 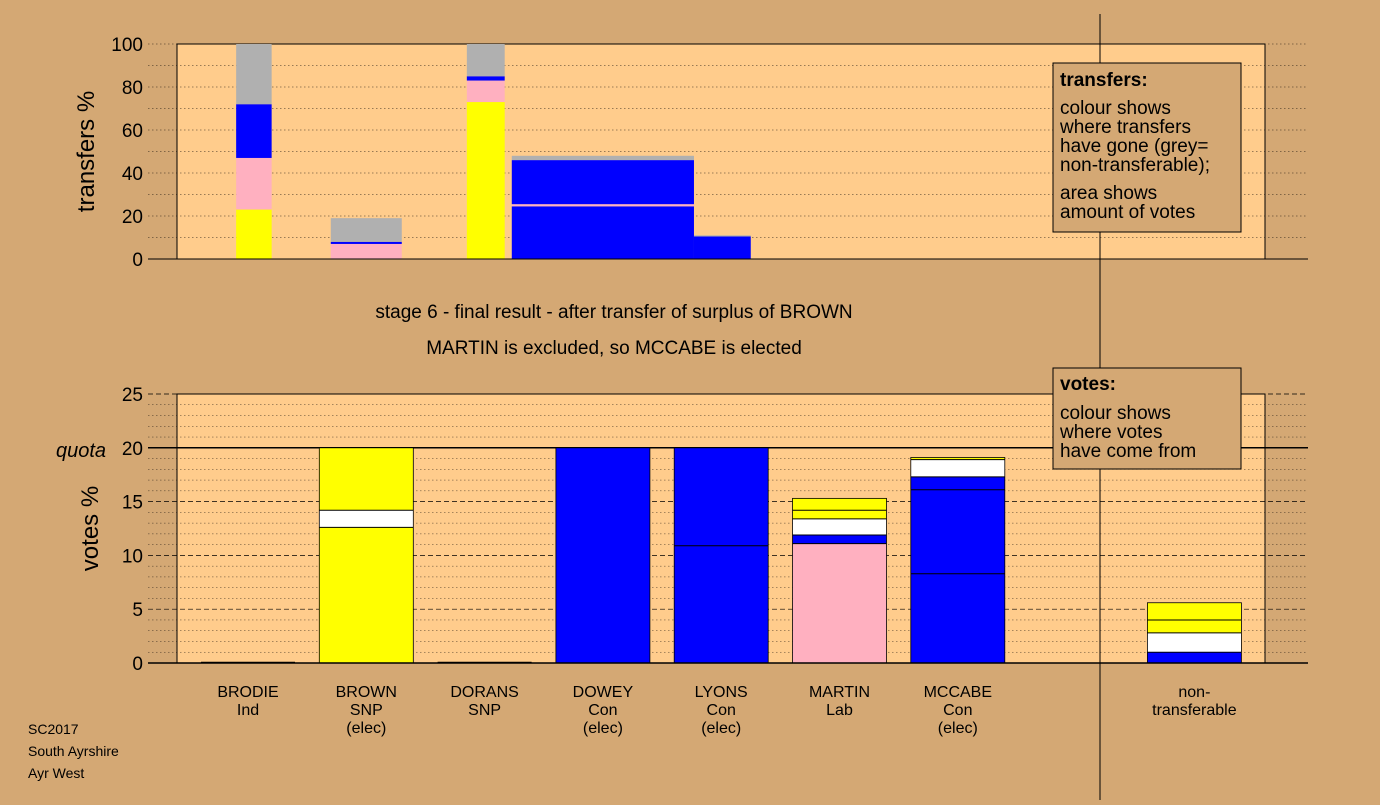 What do you see at coordinates (1108, 193) in the screenshot?
I see `transfers-legend-line: area shows` at bounding box center [1108, 193].